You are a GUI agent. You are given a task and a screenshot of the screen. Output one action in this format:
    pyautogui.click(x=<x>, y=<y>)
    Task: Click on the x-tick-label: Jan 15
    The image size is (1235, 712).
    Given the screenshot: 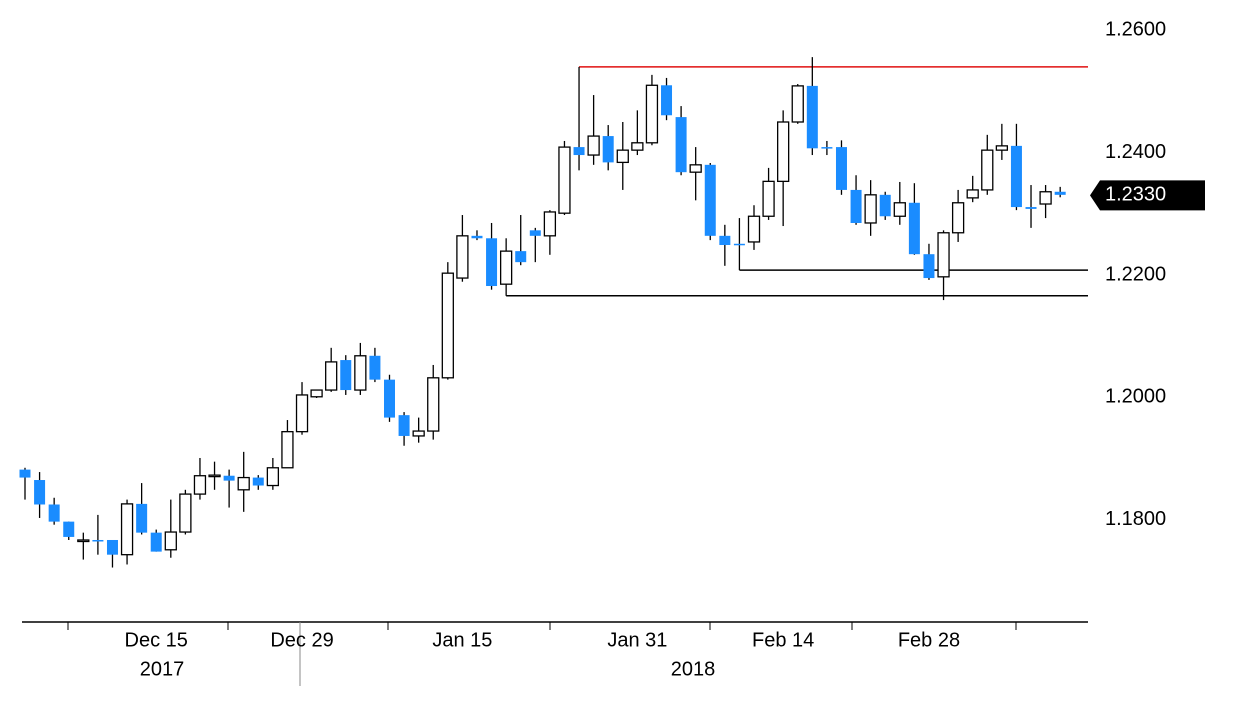 What is the action you would take?
    pyautogui.click(x=462, y=640)
    